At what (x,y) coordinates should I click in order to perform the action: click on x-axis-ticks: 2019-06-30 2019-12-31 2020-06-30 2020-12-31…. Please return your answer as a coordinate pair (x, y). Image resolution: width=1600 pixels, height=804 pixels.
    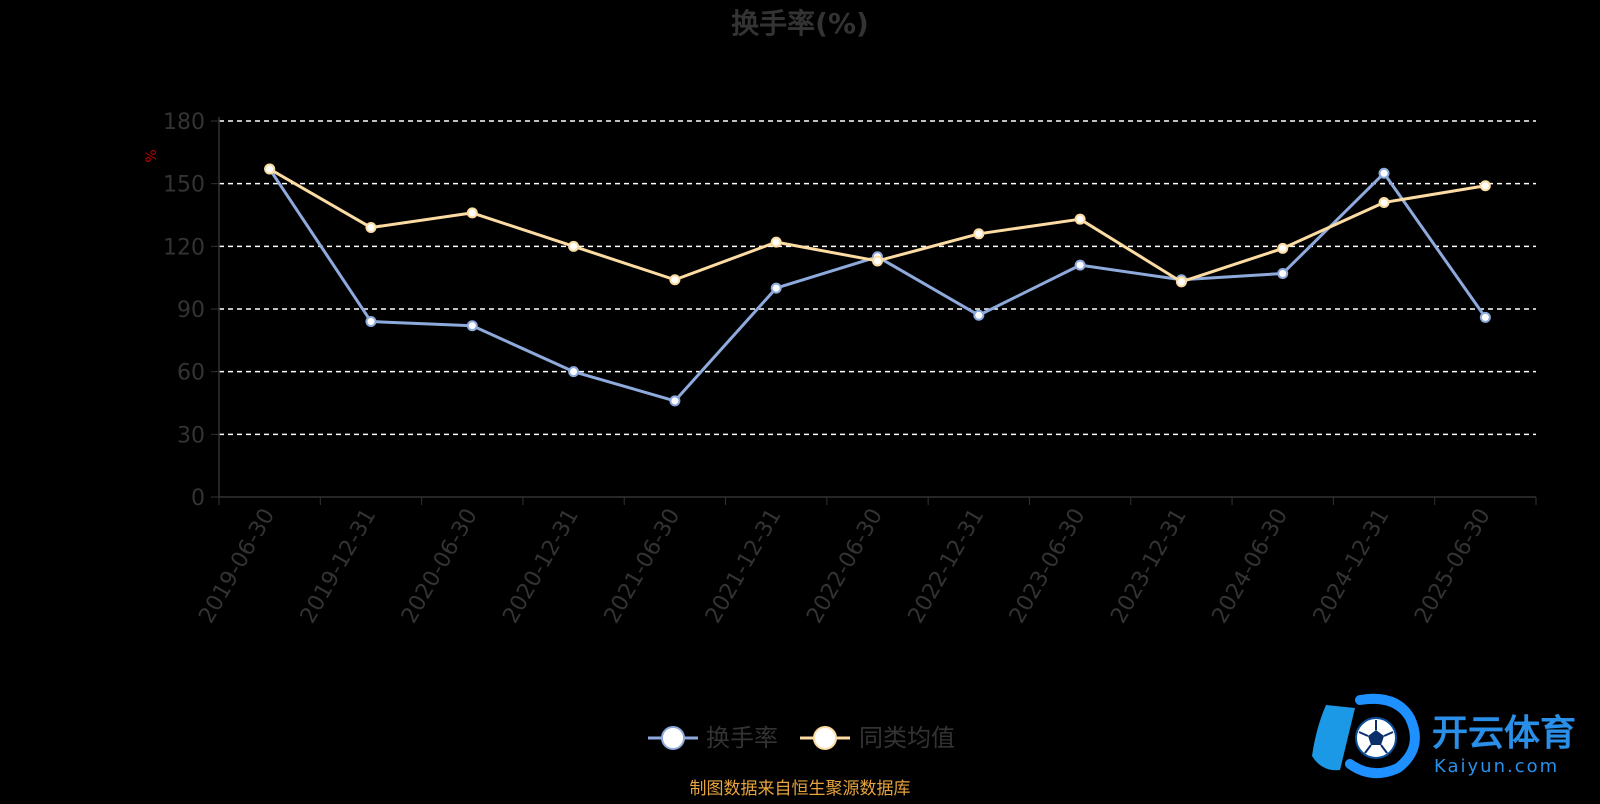
    Looking at the image, I should click on (865, 562).